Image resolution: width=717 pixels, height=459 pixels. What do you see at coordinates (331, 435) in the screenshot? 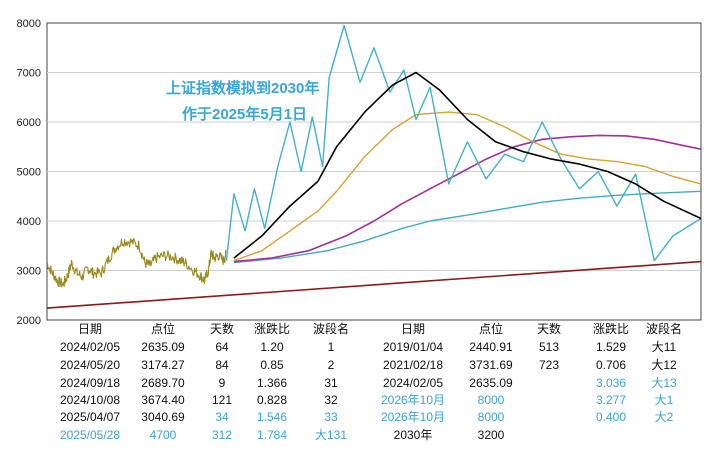
I see `left-table-cell: 大131` at bounding box center [331, 435].